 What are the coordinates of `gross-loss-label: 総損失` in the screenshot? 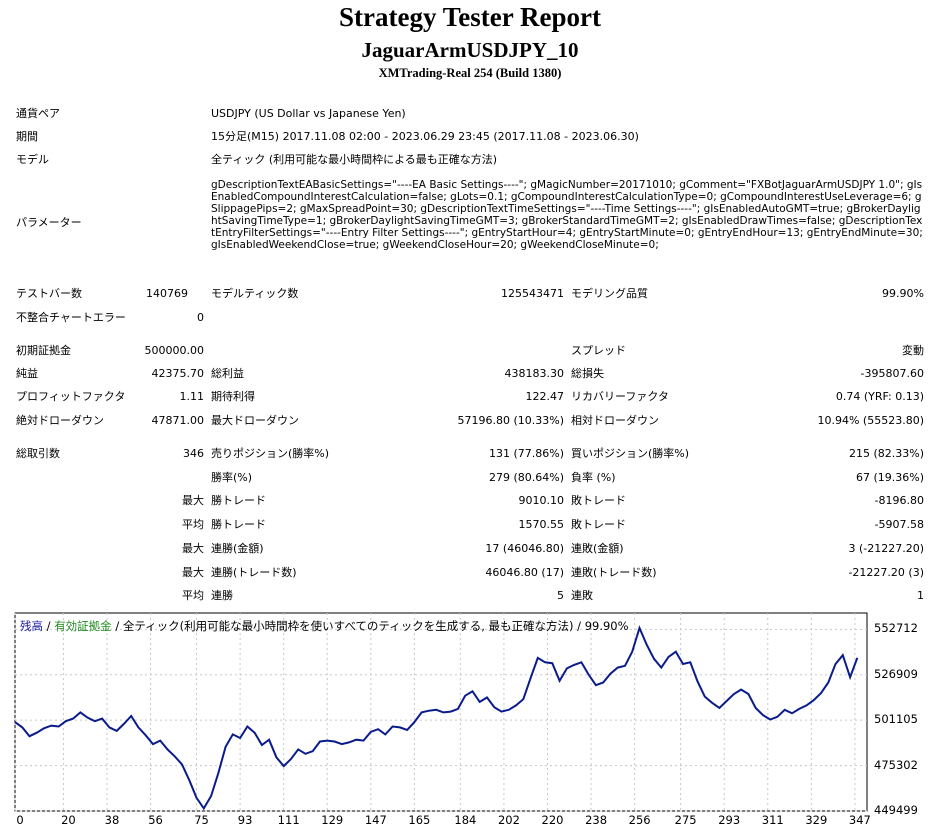 It's located at (587, 373).